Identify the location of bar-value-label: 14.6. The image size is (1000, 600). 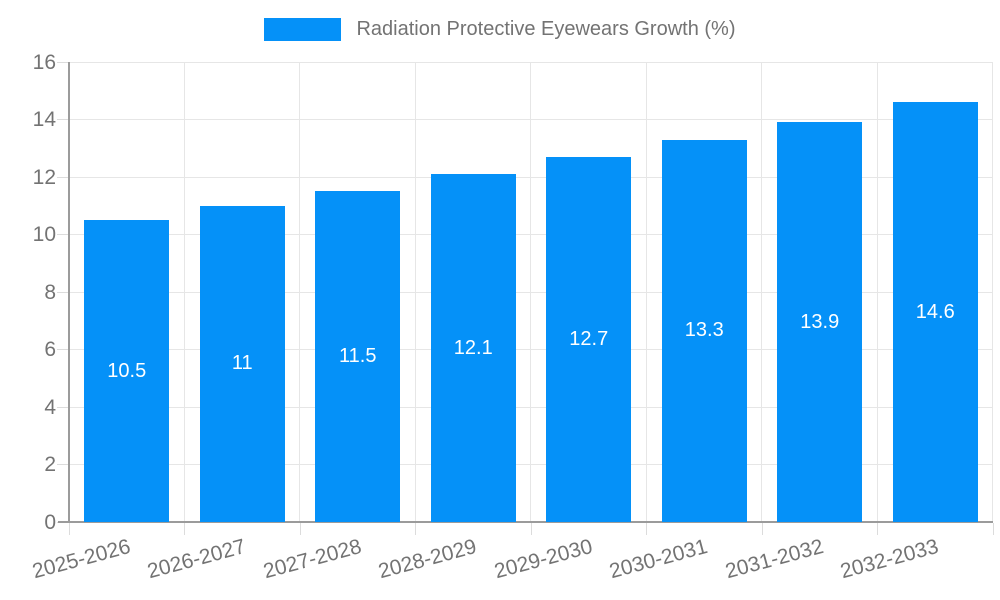
(935, 311).